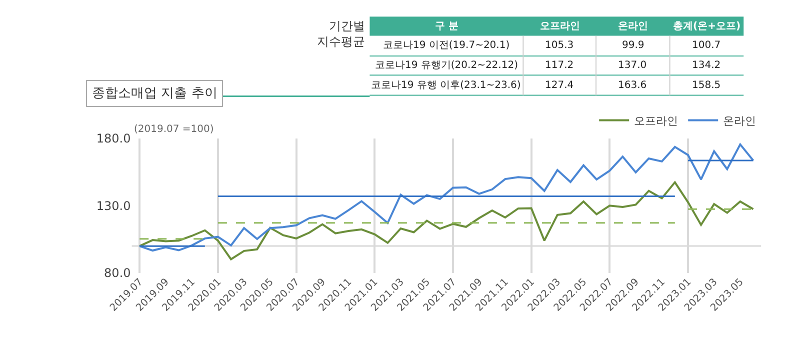 This screenshot has width=798, height=347. Describe the element at coordinates (706, 65) in the screenshot. I see `data-label: 134.2` at that location.